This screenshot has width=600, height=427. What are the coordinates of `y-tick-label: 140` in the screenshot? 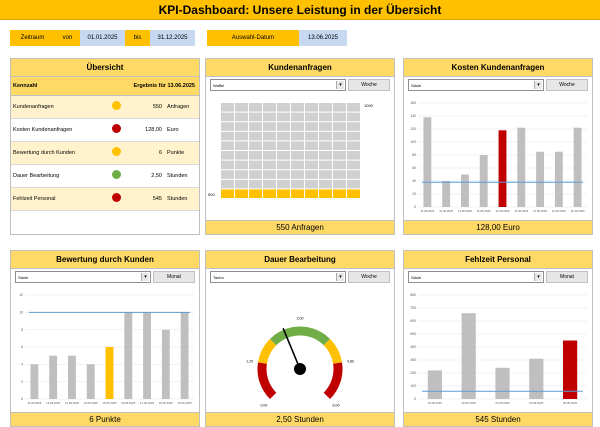 It's located at (413, 116).